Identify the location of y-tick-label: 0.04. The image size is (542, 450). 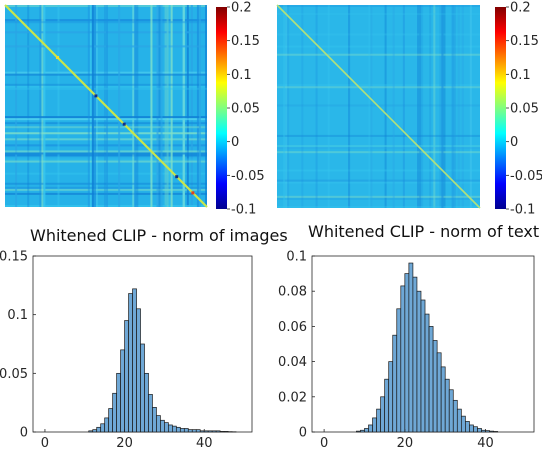
(292, 362).